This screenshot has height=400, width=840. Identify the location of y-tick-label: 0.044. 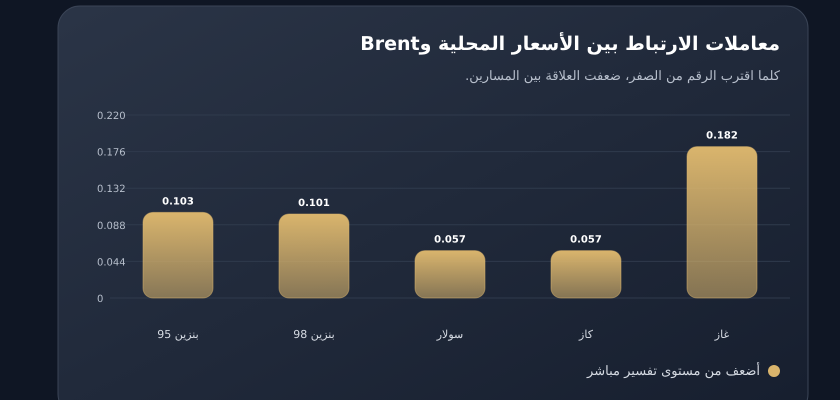
(111, 262).